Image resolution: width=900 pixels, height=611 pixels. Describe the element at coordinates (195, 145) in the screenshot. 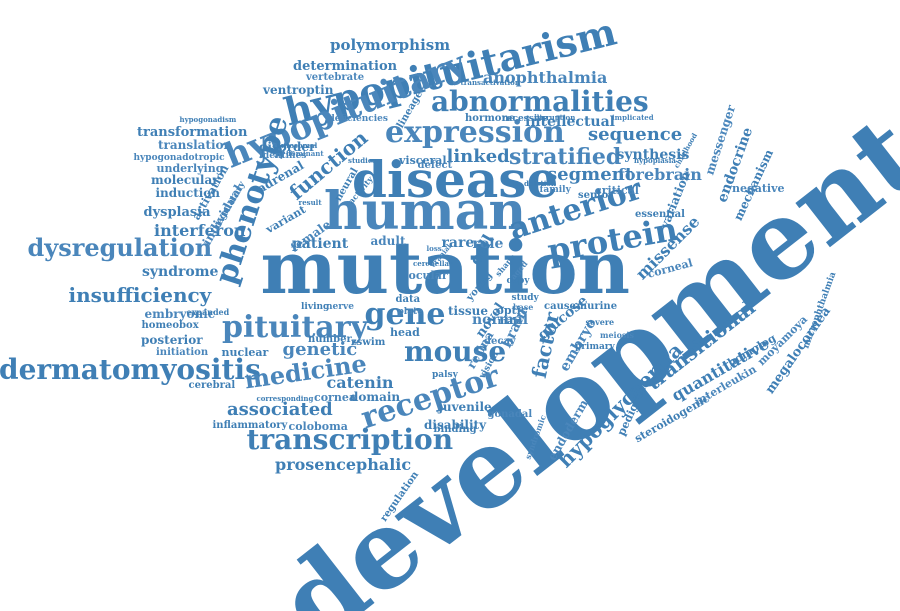

I see `word-translation: translation` at that location.